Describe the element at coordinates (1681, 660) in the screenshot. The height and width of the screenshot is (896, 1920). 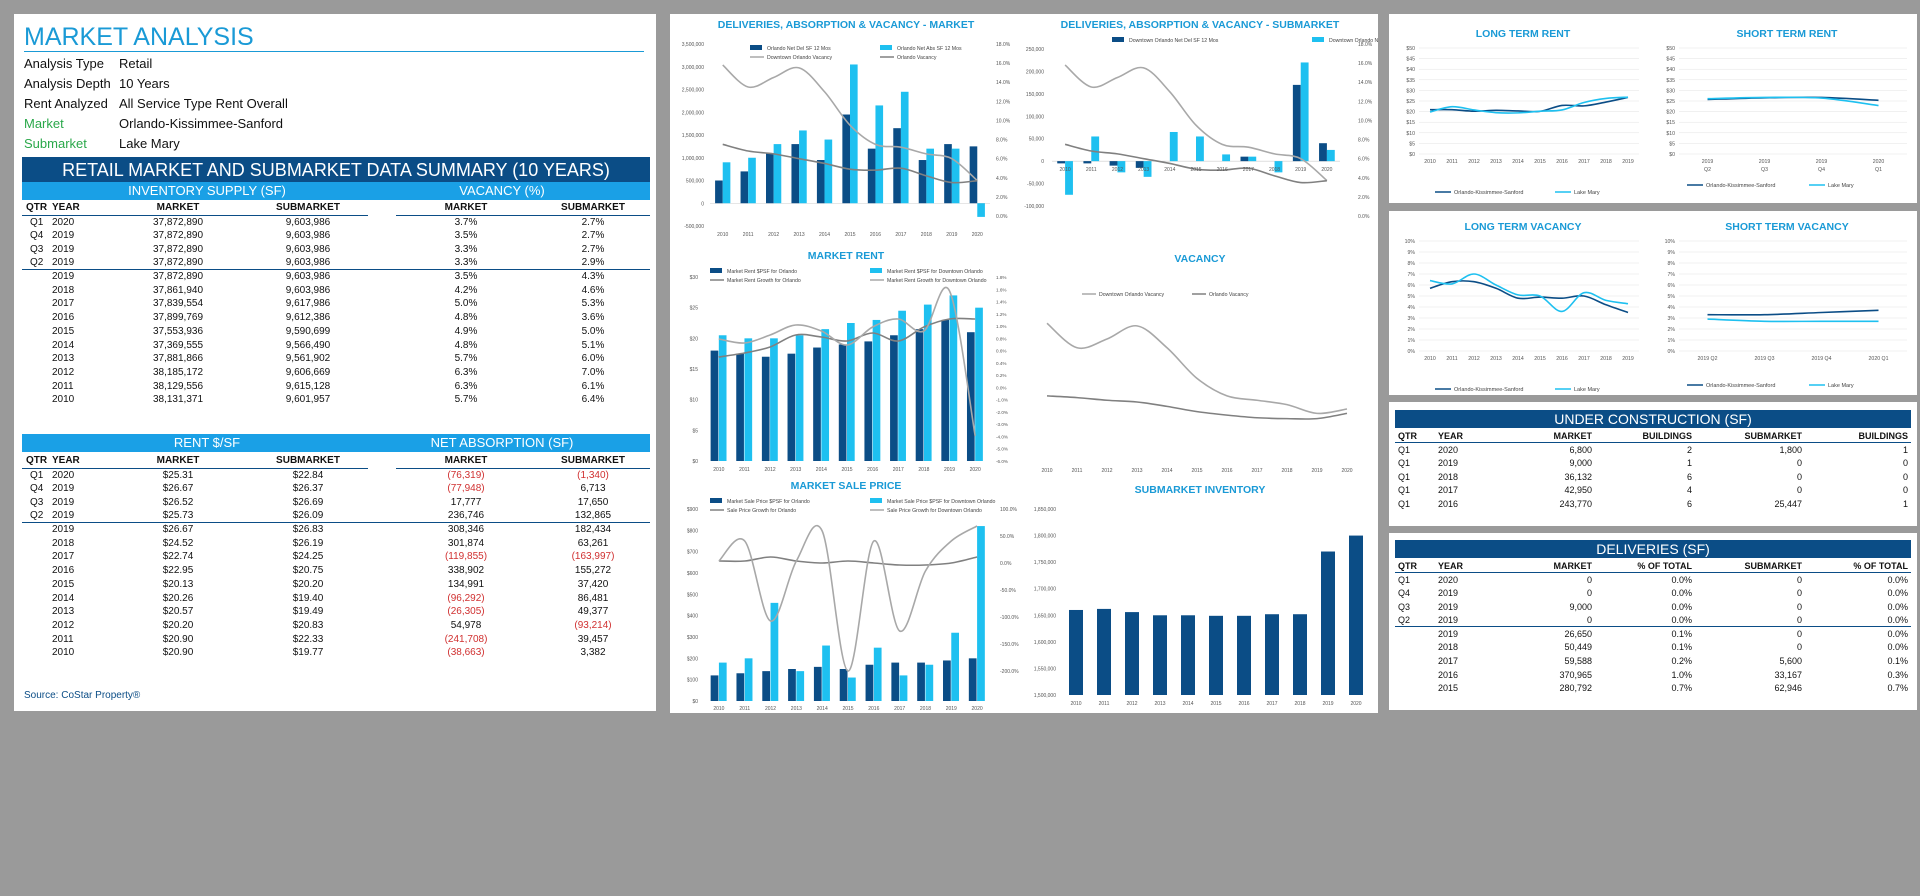
I see `table-cell: 0.2%` at that location.